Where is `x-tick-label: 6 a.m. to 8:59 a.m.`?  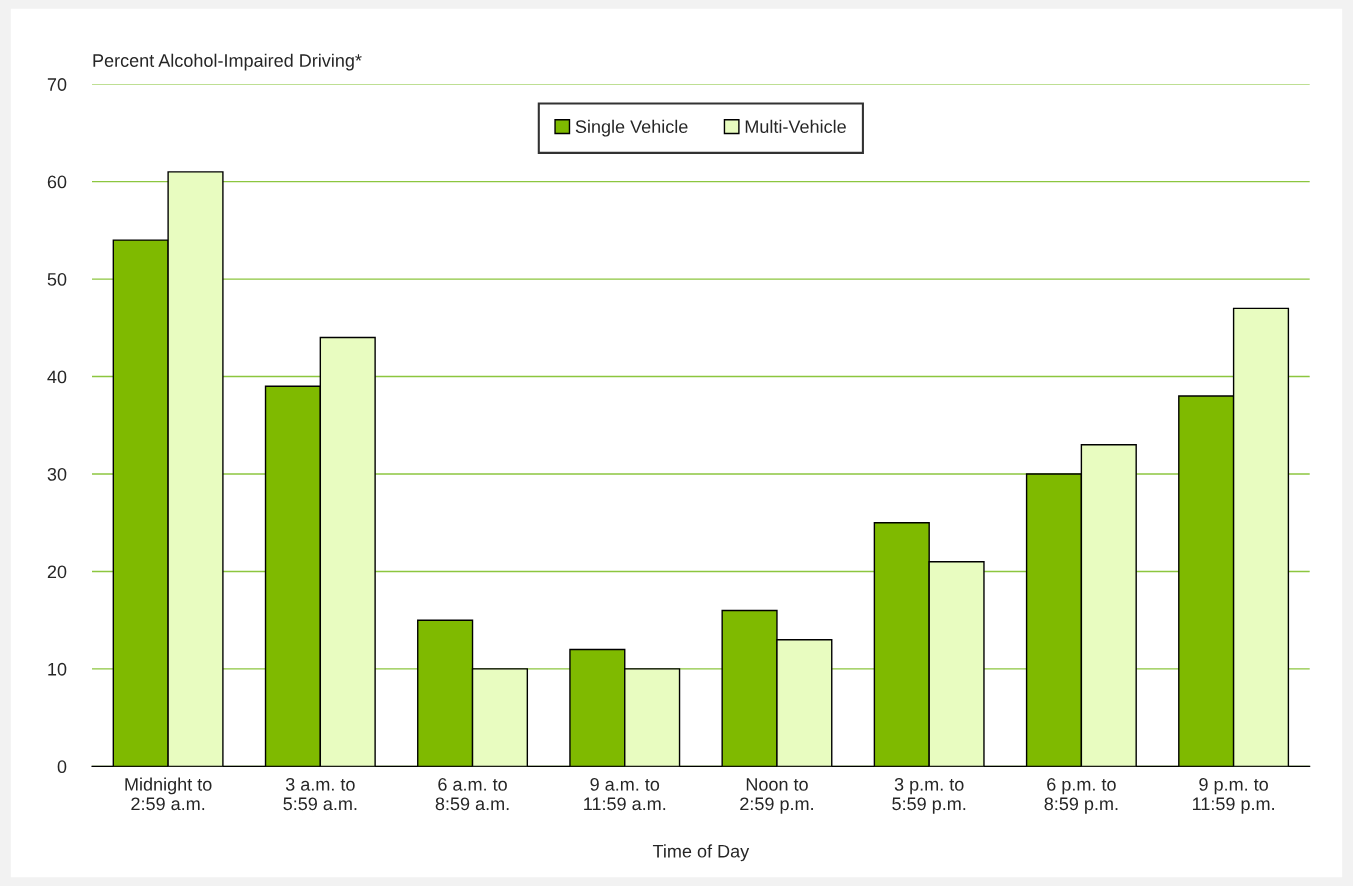 x-tick-label: 6 a.m. to 8:59 a.m. is located at coordinates (472, 794).